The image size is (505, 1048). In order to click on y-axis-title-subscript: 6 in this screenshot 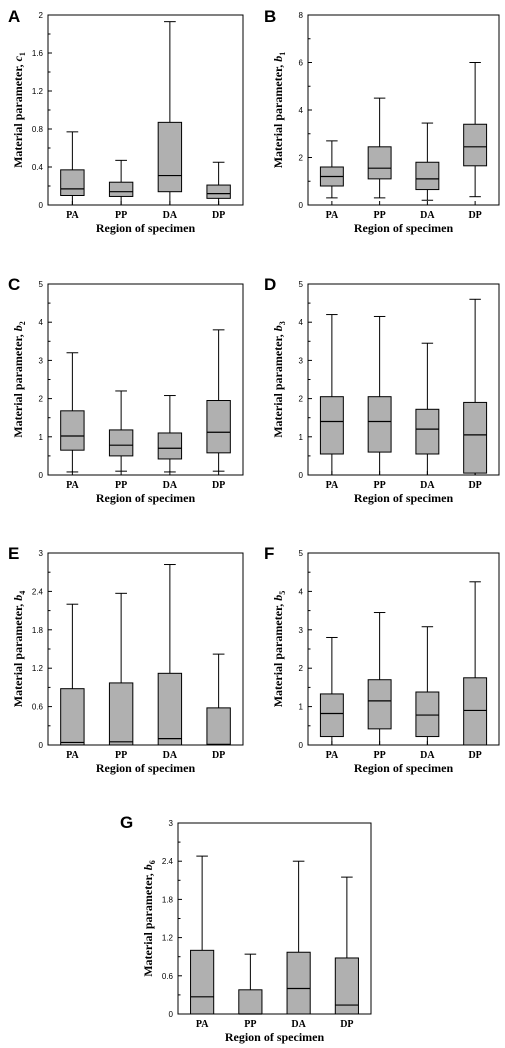, I will do `click(152, 862)`.